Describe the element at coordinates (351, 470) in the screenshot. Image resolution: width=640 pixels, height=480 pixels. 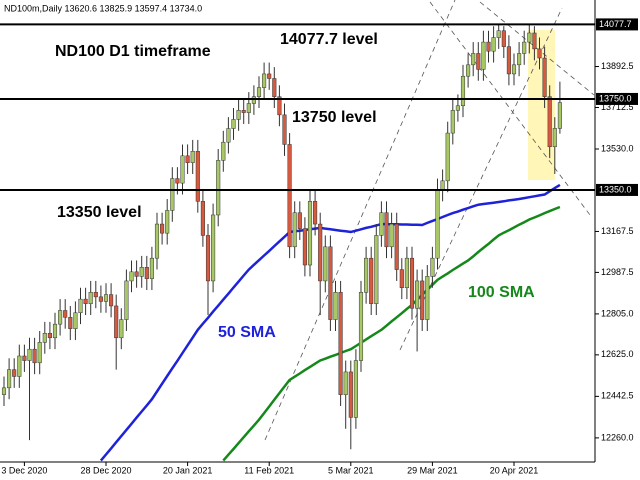
I see `x-tick-label: 5 Mar 2021` at that location.